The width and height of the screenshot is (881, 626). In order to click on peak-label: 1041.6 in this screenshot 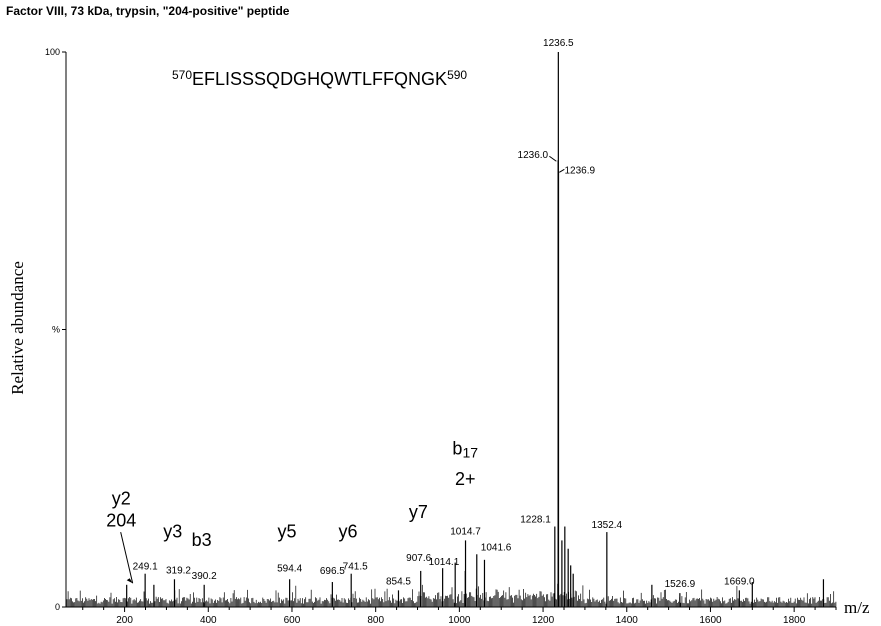, I will do `click(496, 547)`.